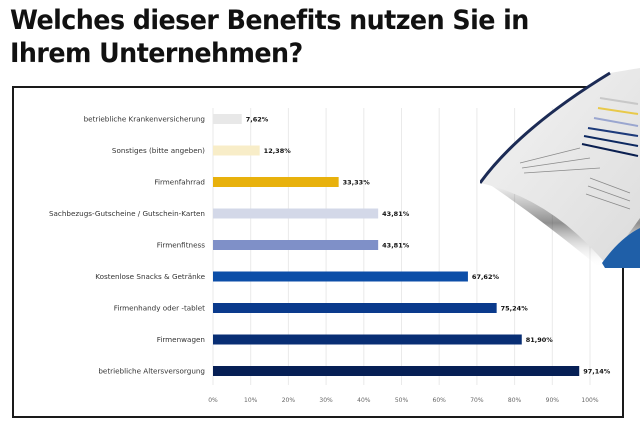 This screenshot has height=433, width=640. I want to click on value-label: 81,90%, so click(540, 340).